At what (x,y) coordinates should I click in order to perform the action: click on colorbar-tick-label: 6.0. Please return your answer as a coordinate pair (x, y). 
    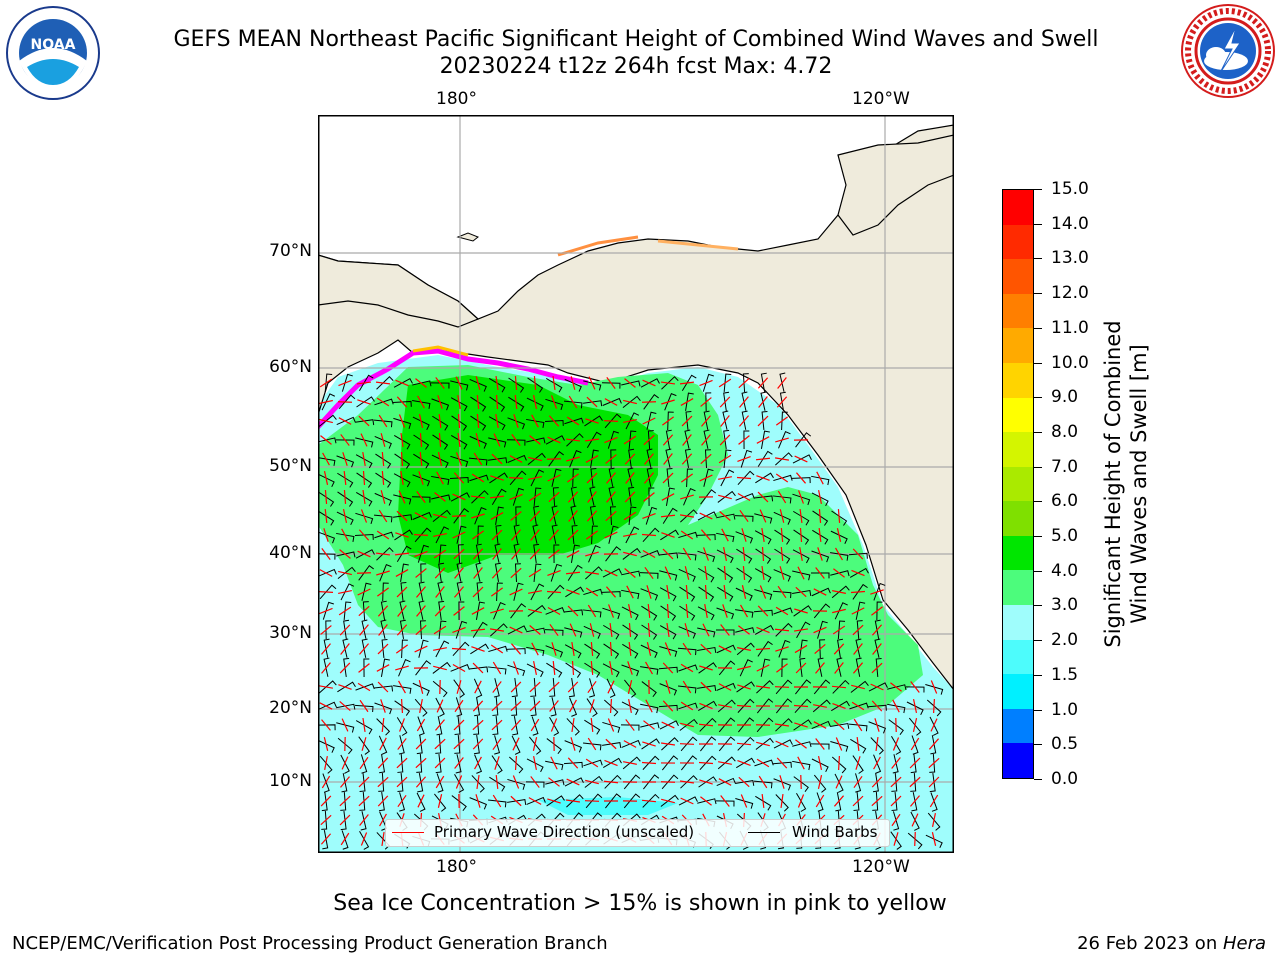
    Looking at the image, I should click on (1065, 501).